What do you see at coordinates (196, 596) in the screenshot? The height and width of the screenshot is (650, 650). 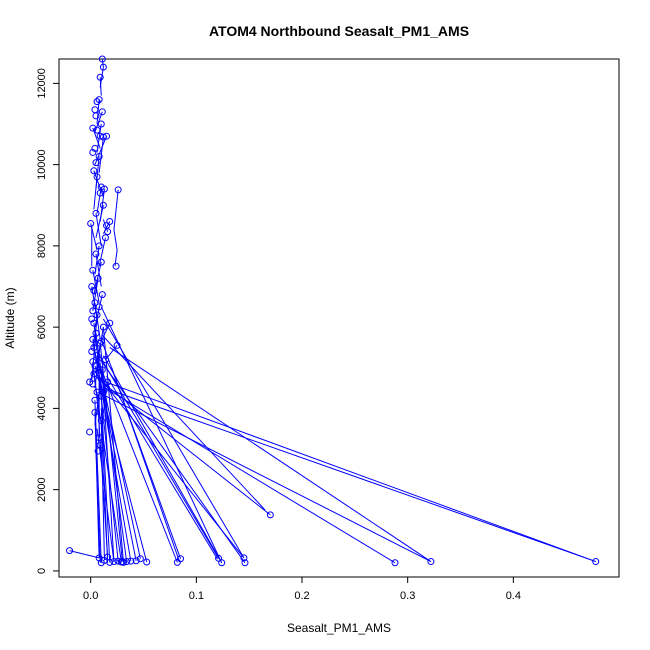 I see `x-tick-label: 0.1` at bounding box center [196, 596].